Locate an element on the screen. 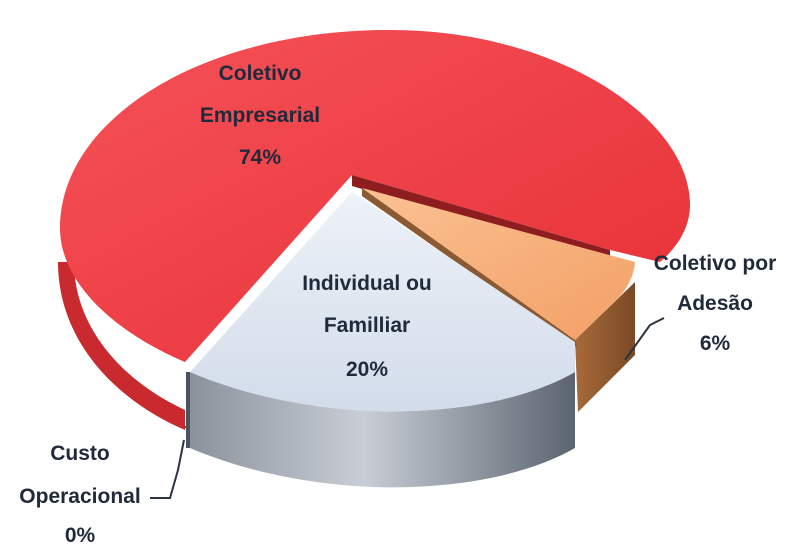 This screenshot has width=787, height=549. label-percent: 6% is located at coordinates (715, 343).